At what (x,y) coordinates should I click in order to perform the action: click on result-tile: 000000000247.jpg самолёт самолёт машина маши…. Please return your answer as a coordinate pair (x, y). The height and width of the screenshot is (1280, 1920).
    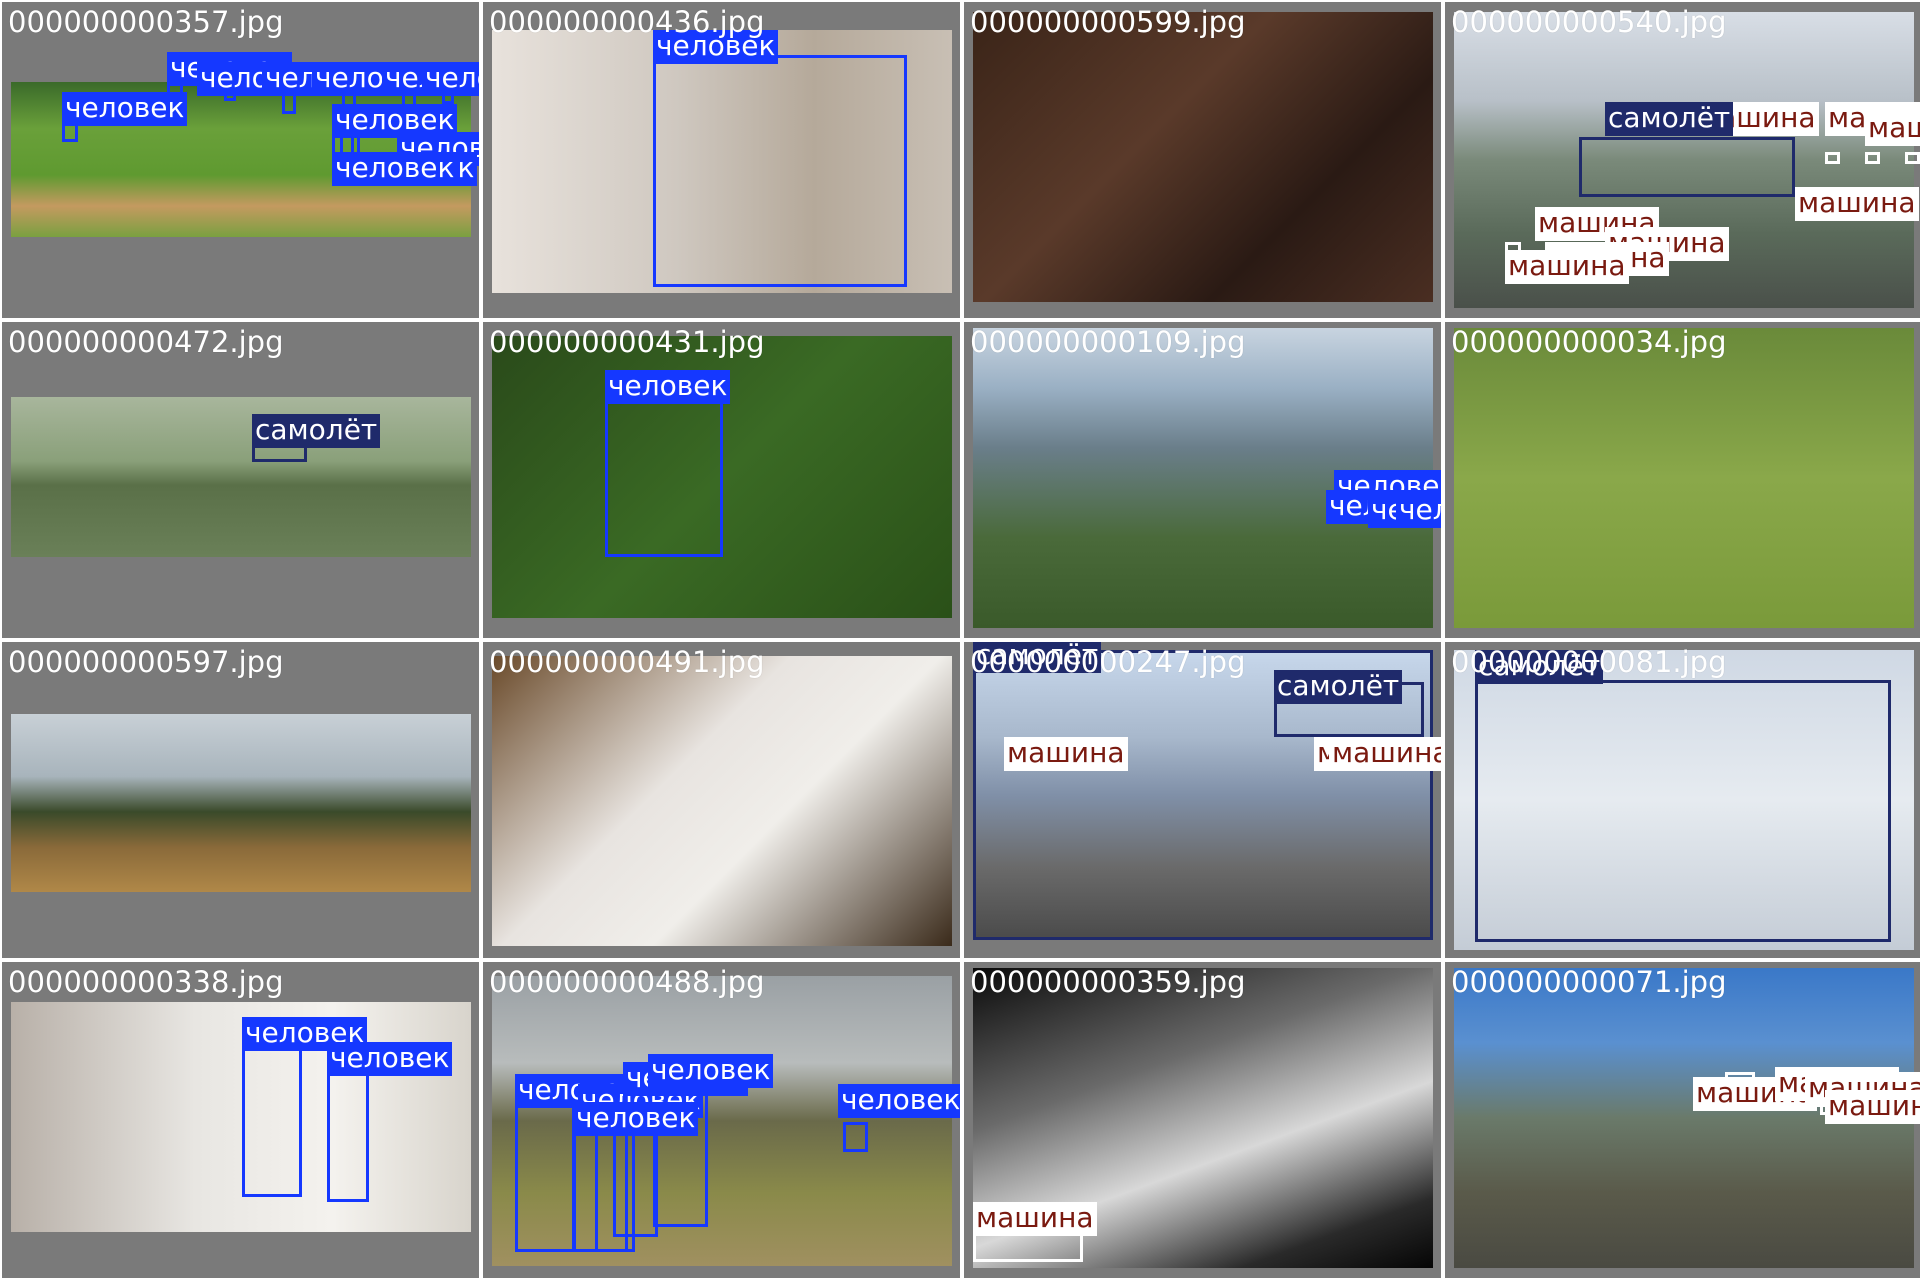
    Looking at the image, I should click on (1202, 800).